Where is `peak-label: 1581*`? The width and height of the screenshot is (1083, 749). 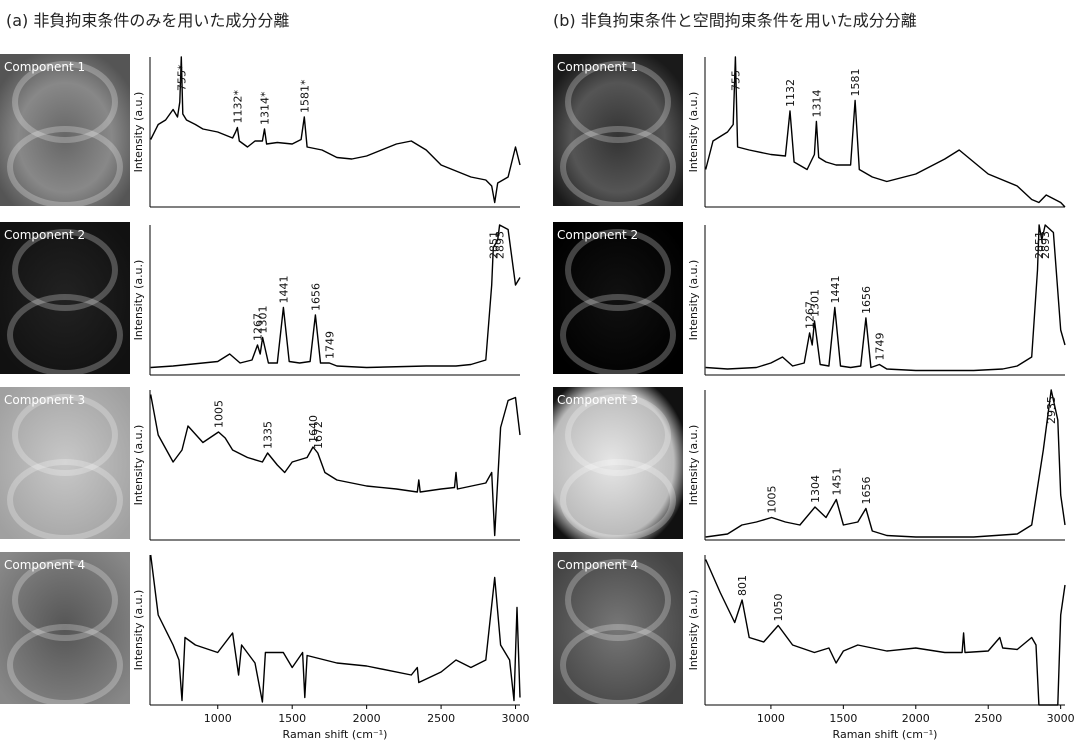
peak-label: 1581* is located at coordinates (304, 96).